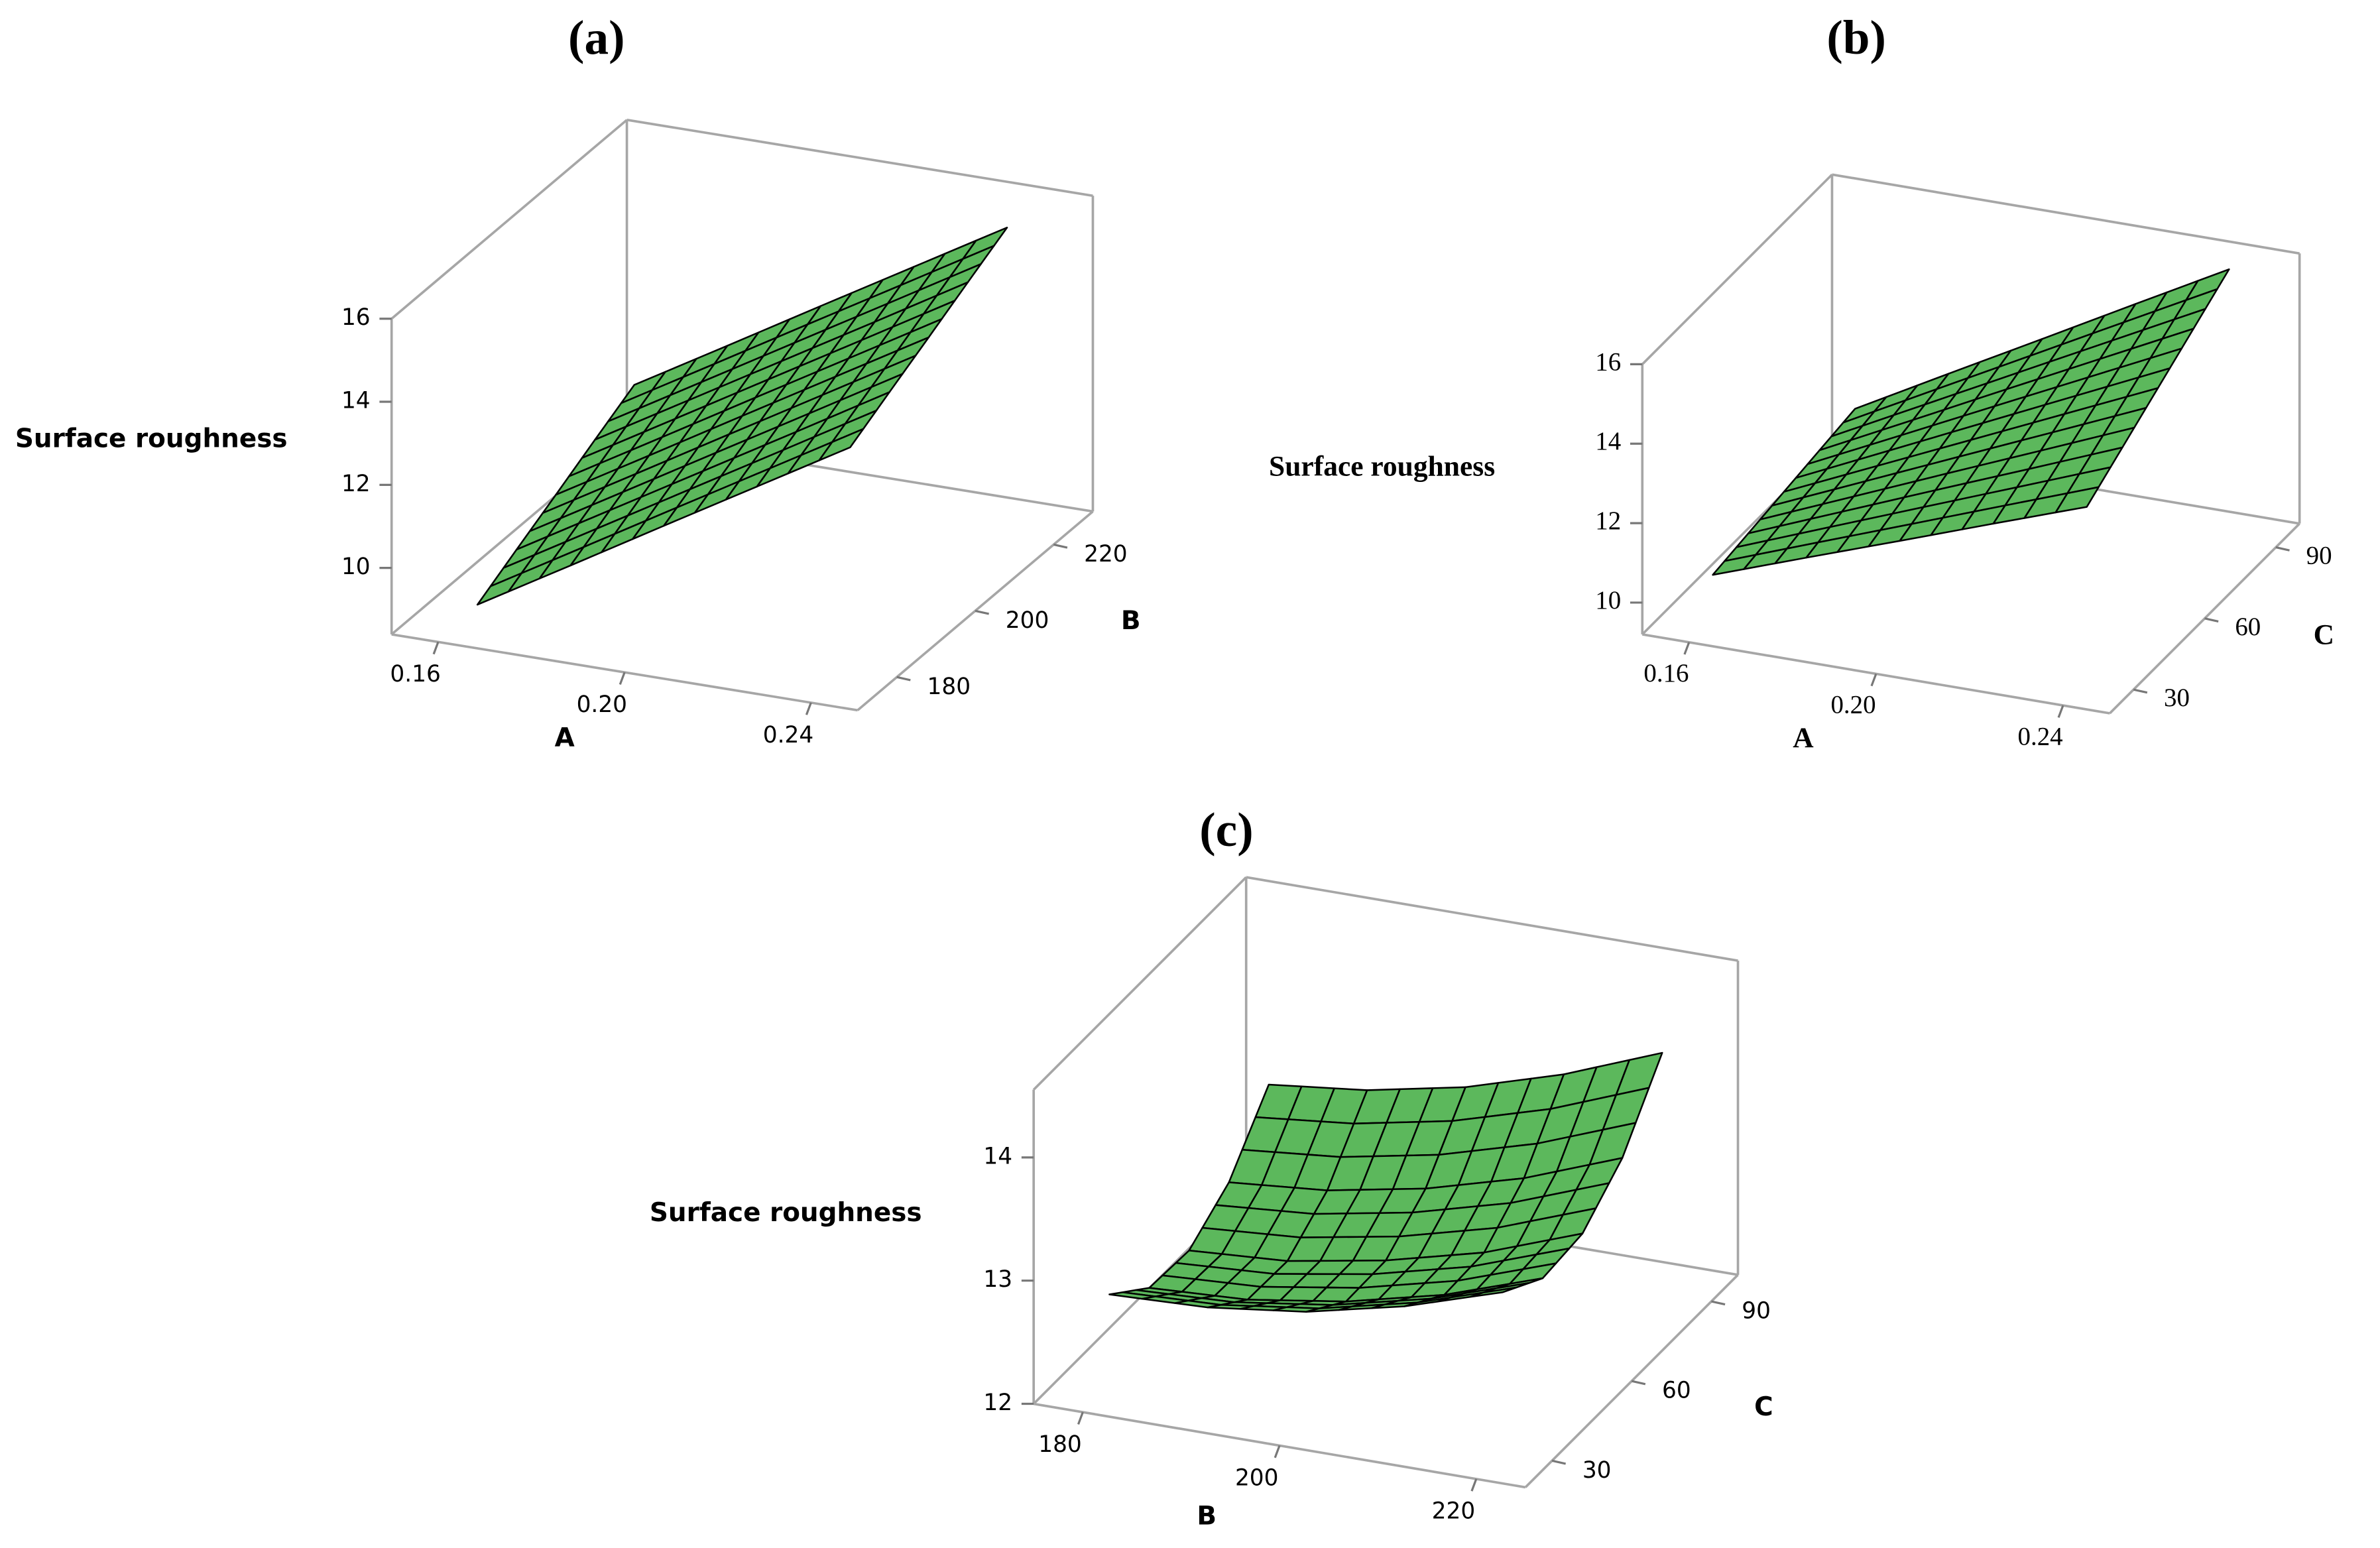 The image size is (2380, 1548). What do you see at coordinates (1454, 1512) in the screenshot?
I see `x-tick-label: 220` at bounding box center [1454, 1512].